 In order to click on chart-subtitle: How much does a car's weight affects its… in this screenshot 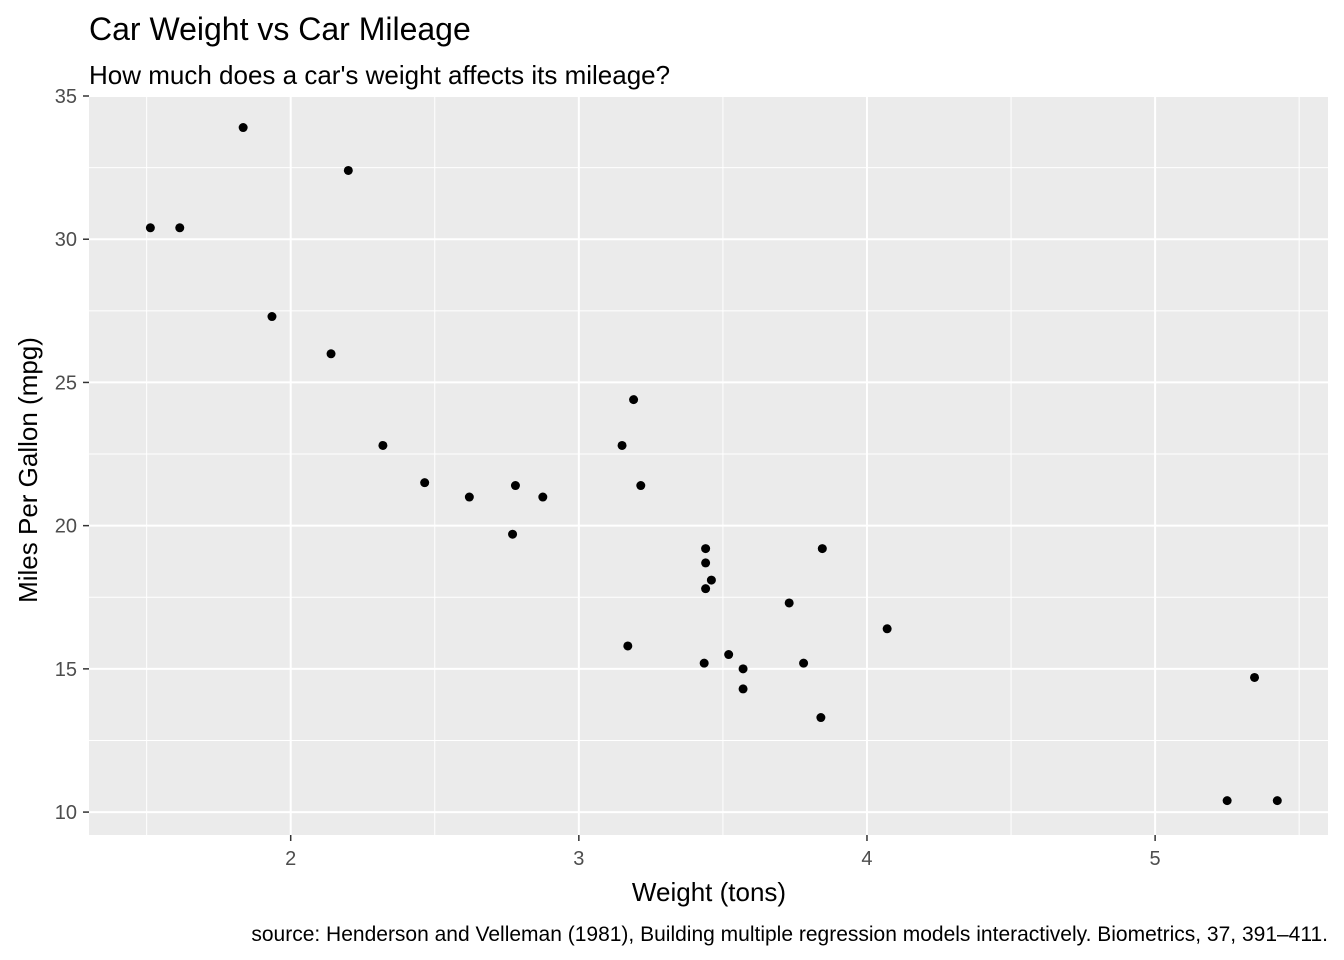, I will do `click(379, 75)`.